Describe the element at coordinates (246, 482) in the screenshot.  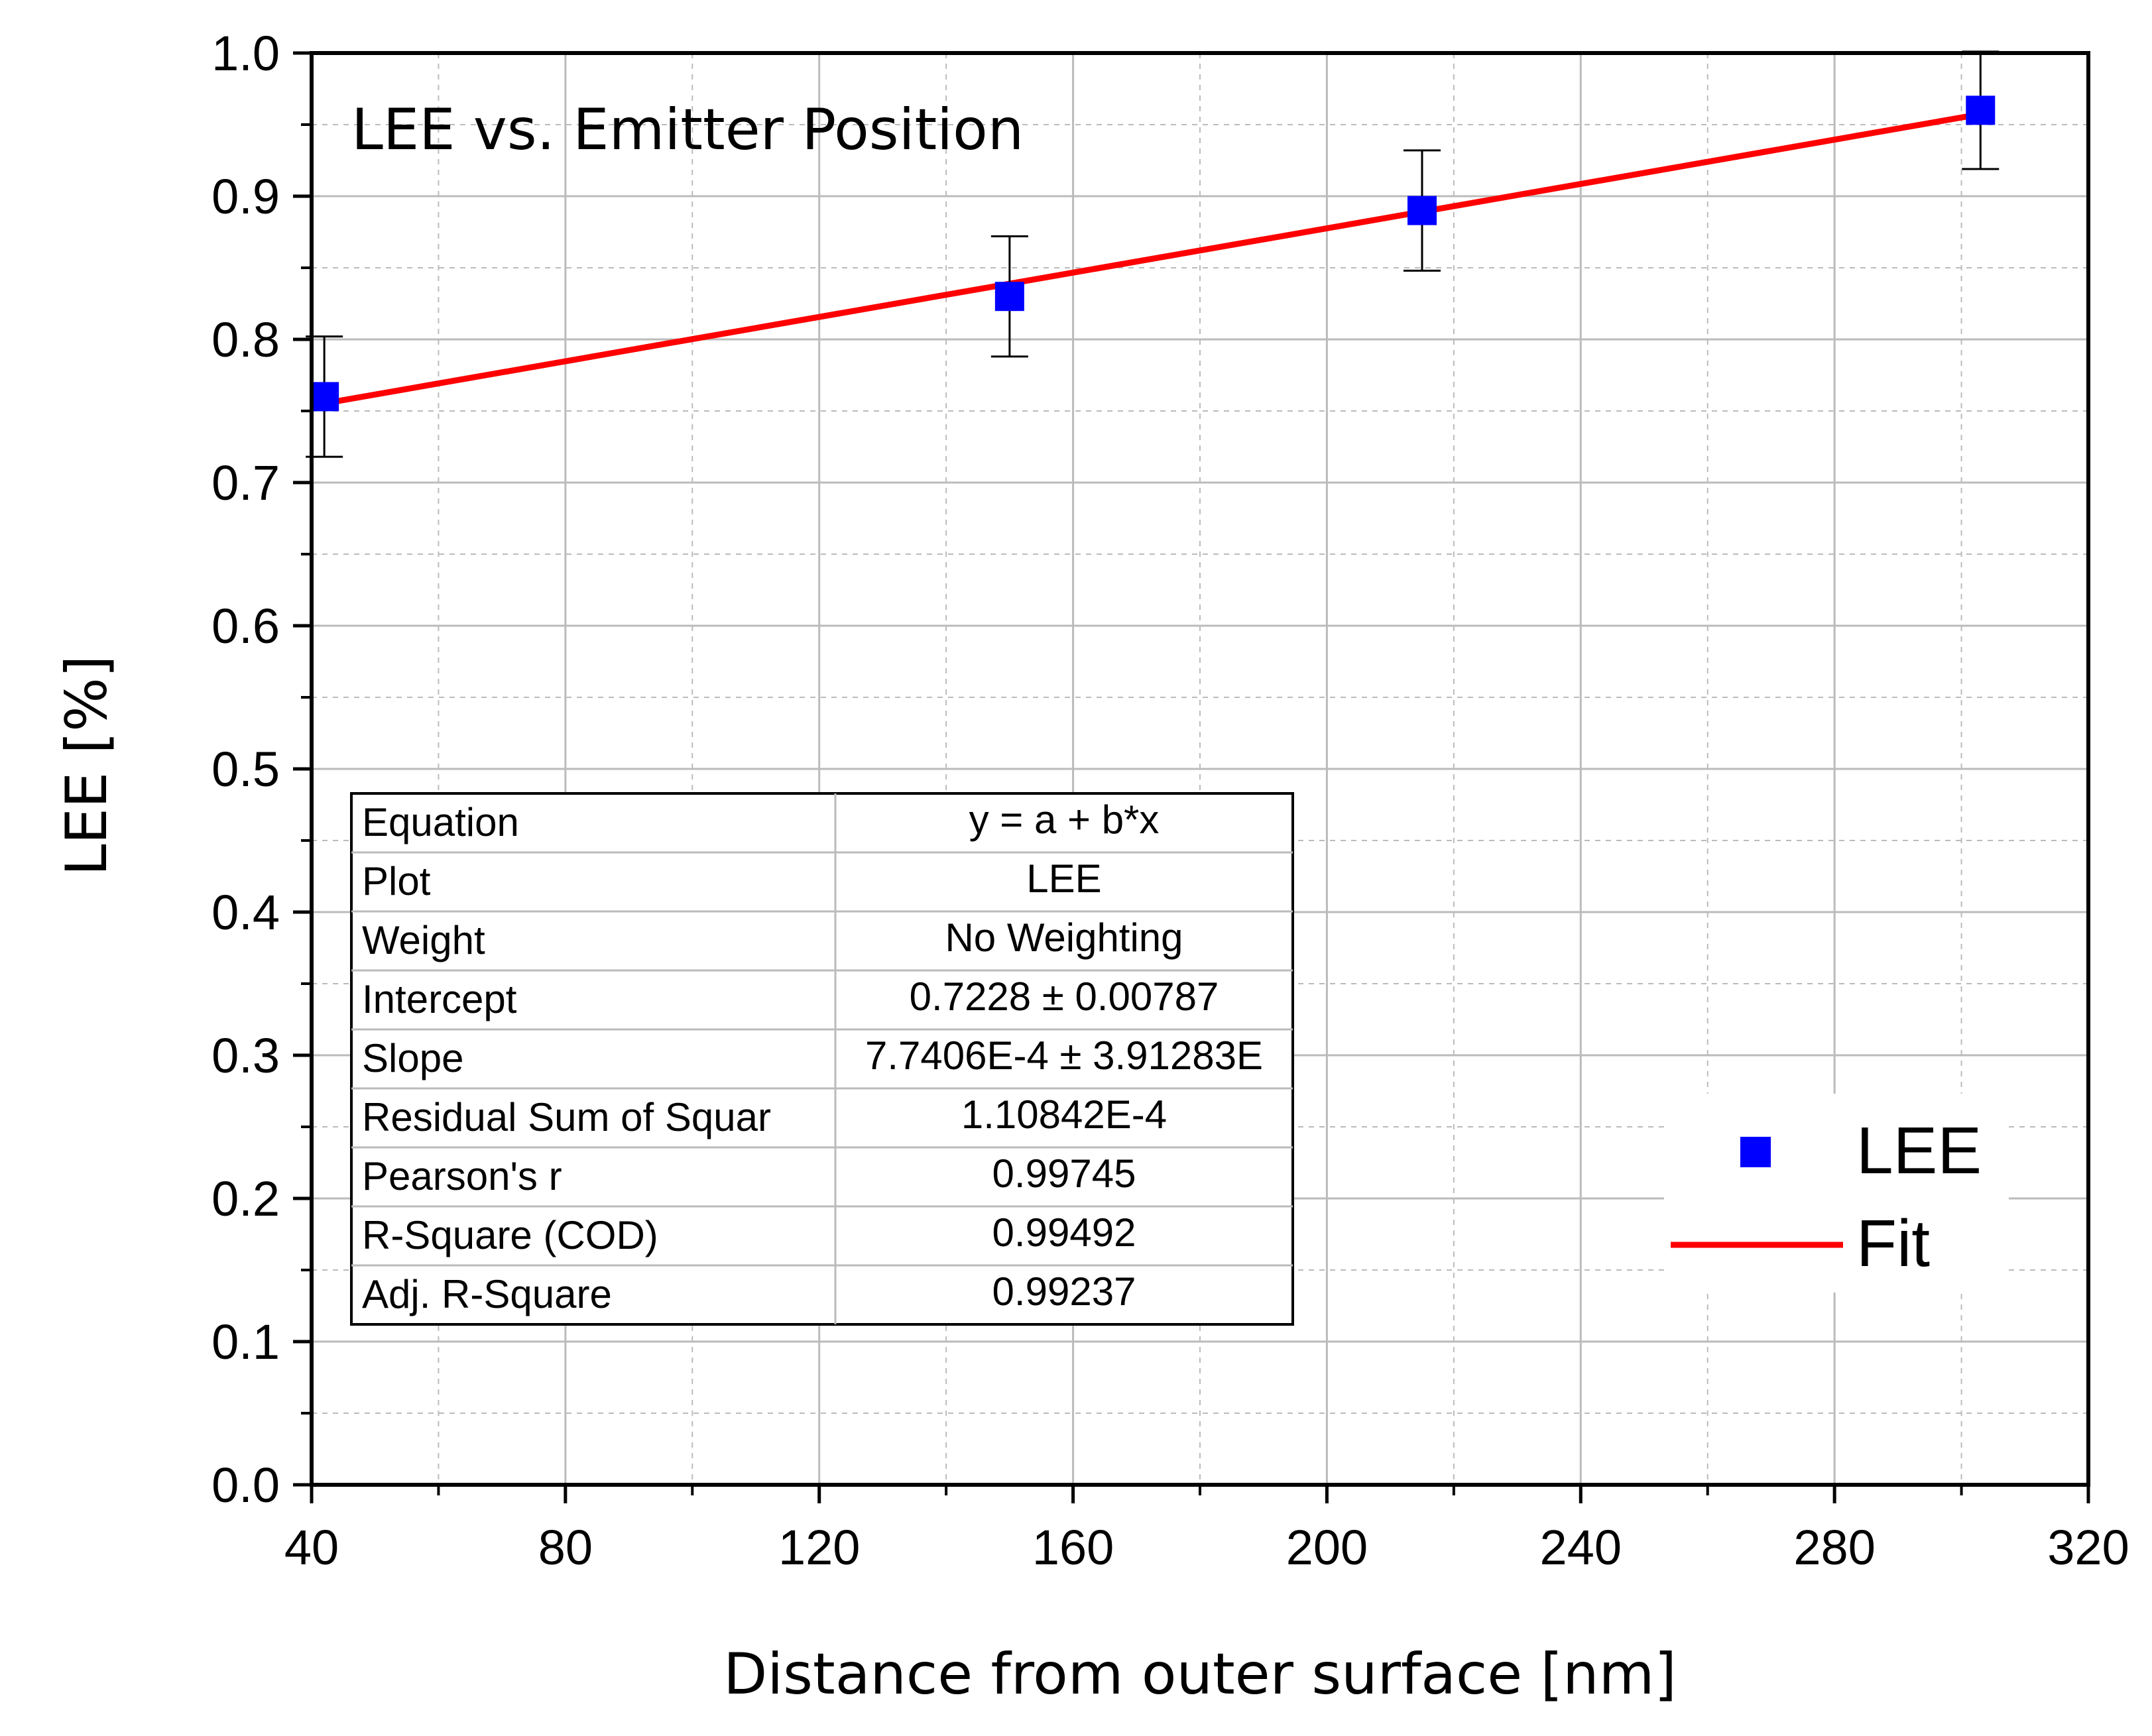
I see `y-tick-label: 0.7` at that location.